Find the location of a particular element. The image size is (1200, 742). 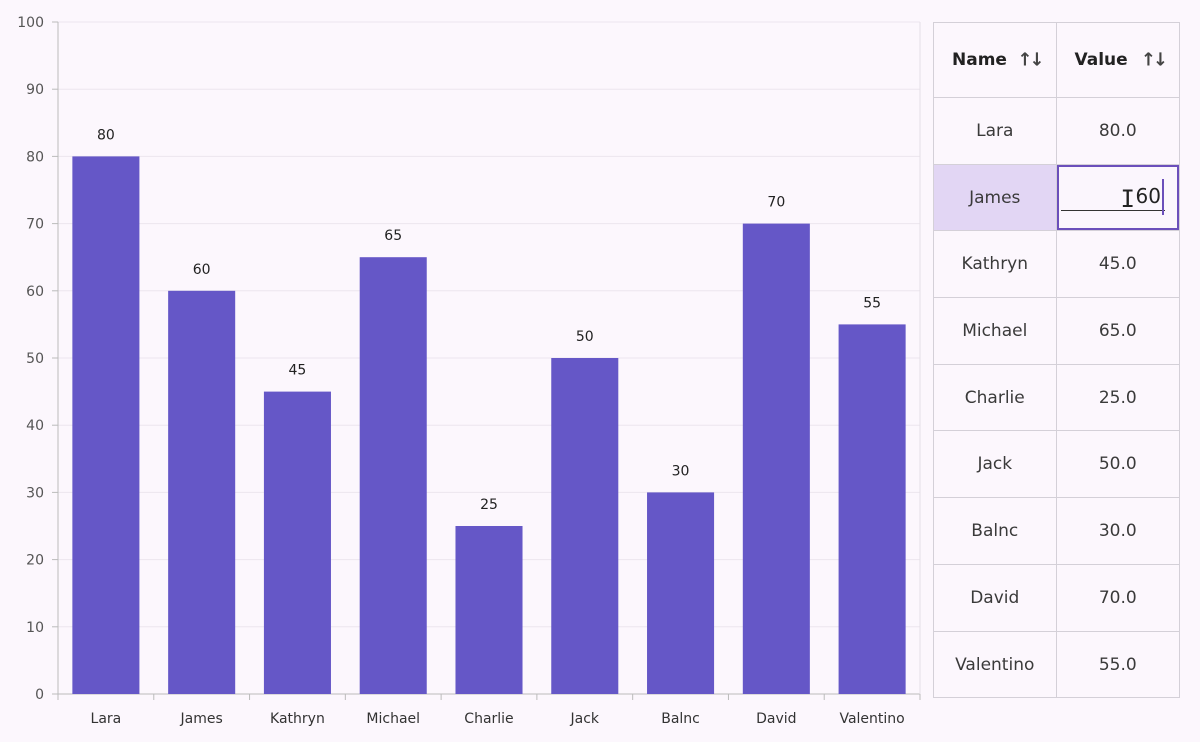

x-category-label: Jack is located at coordinates (585, 719).